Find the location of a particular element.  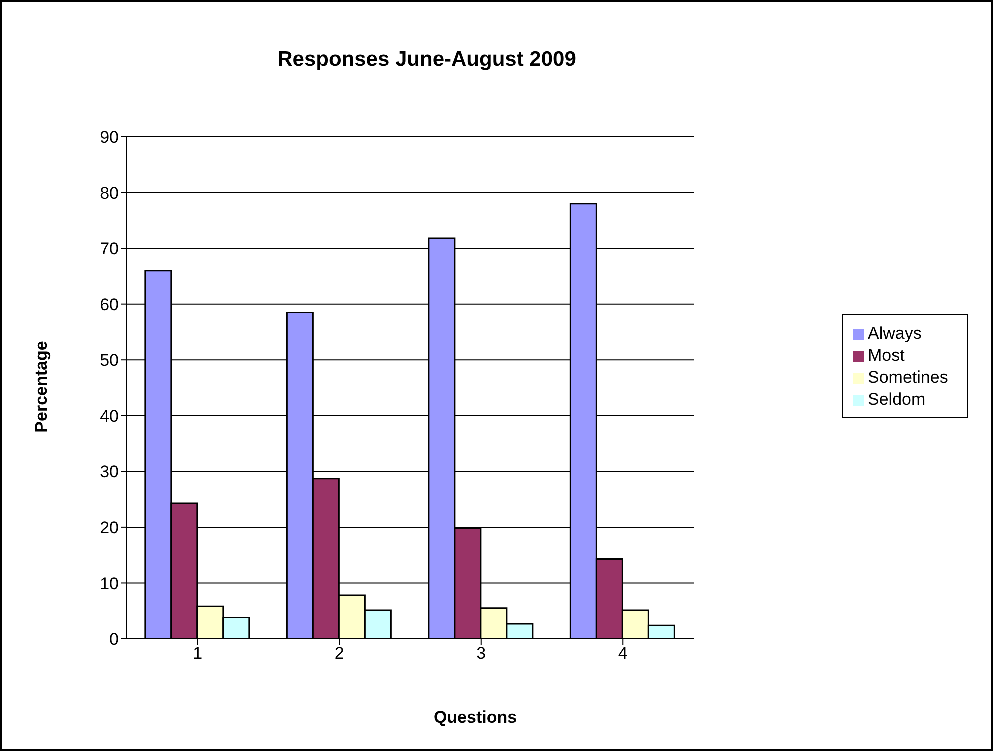

x-tick-label: 4 is located at coordinates (623, 654).